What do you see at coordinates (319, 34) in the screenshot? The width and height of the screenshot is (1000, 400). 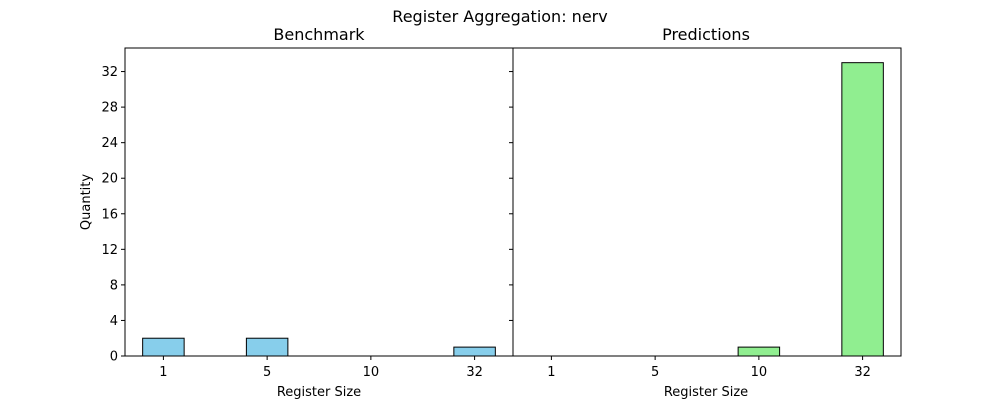 I see `panel-title-benchmark: Benchmark` at bounding box center [319, 34].